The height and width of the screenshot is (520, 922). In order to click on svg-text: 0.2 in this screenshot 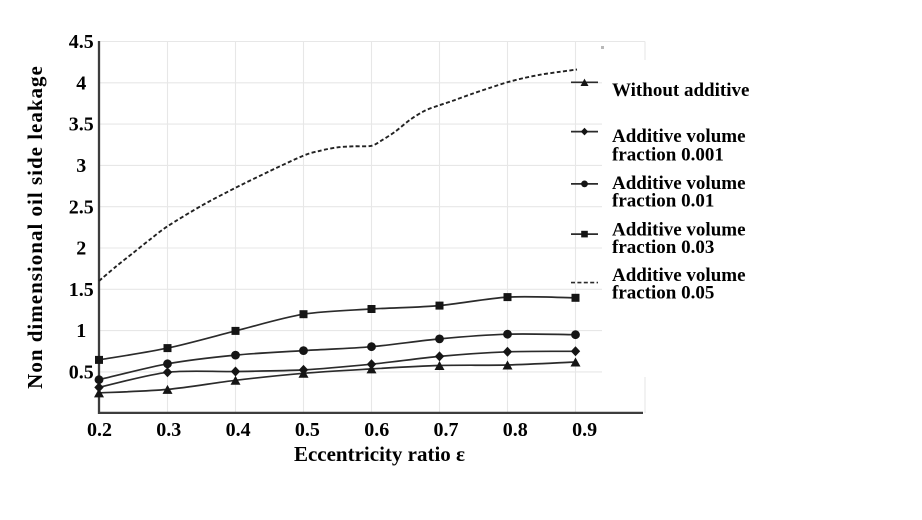, I will do `click(99, 430)`.